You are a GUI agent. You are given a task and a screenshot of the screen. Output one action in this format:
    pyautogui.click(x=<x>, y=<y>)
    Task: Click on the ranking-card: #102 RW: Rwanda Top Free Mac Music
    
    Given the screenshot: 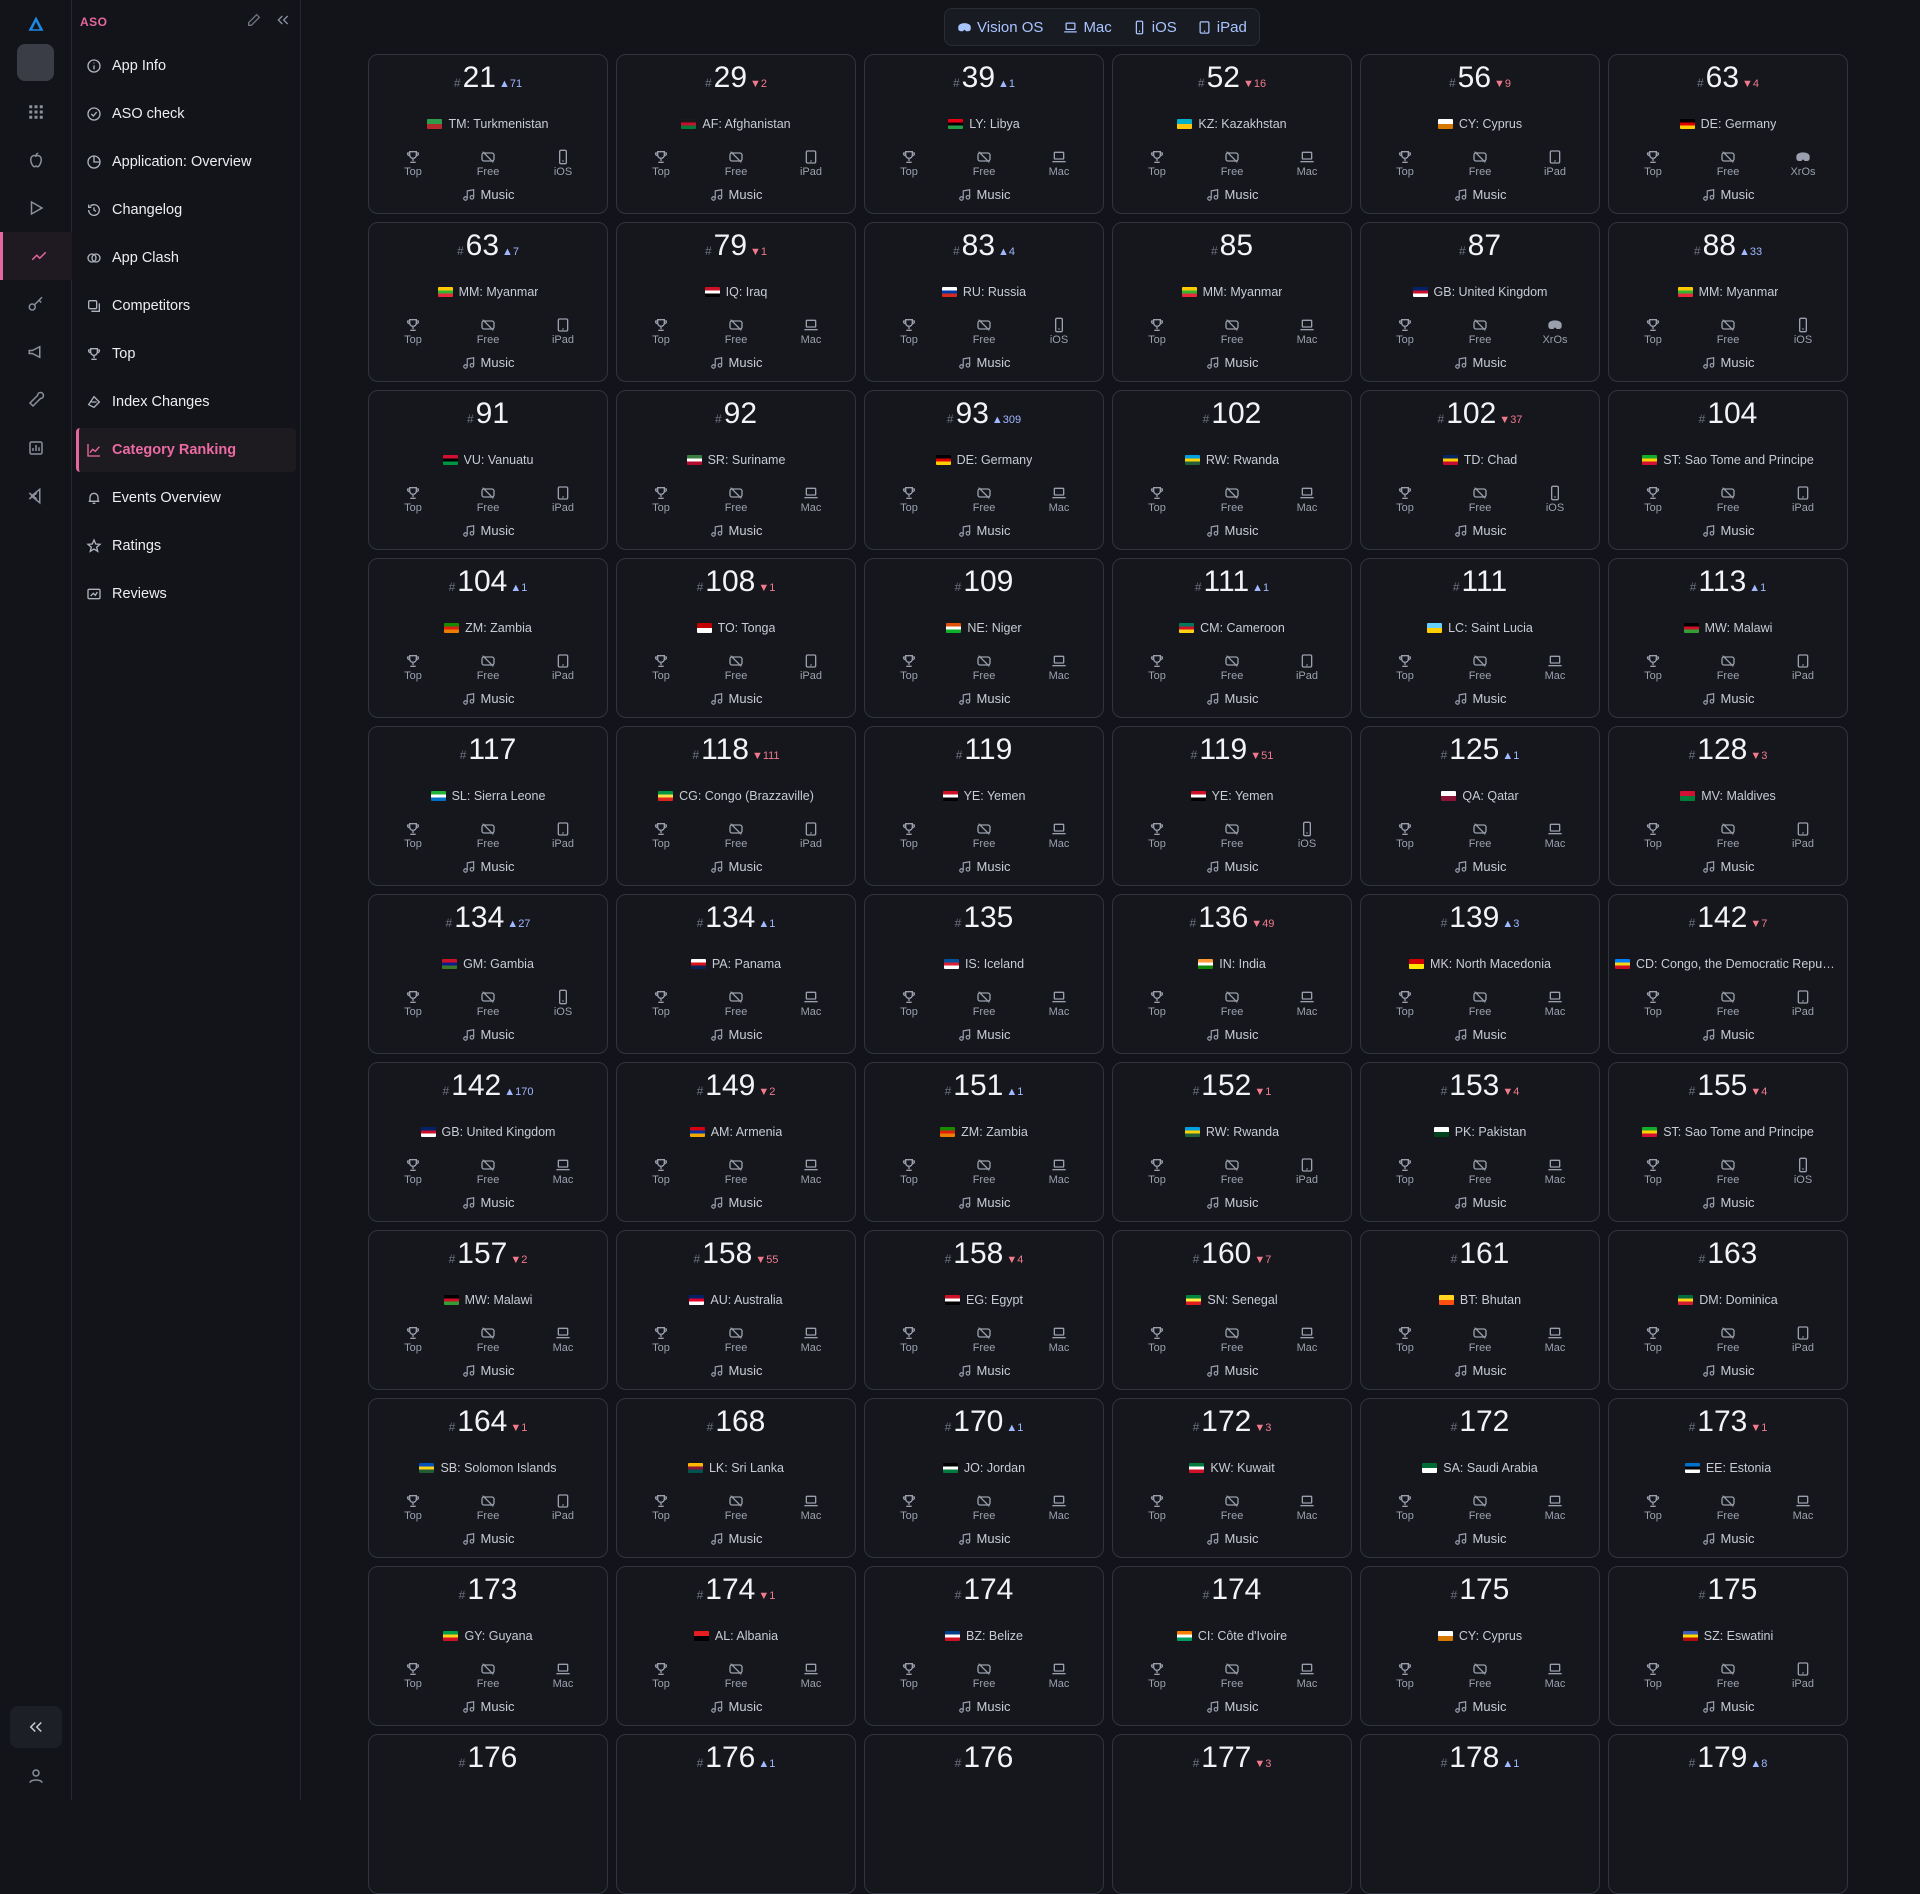 What is the action you would take?
    pyautogui.click(x=1232, y=470)
    